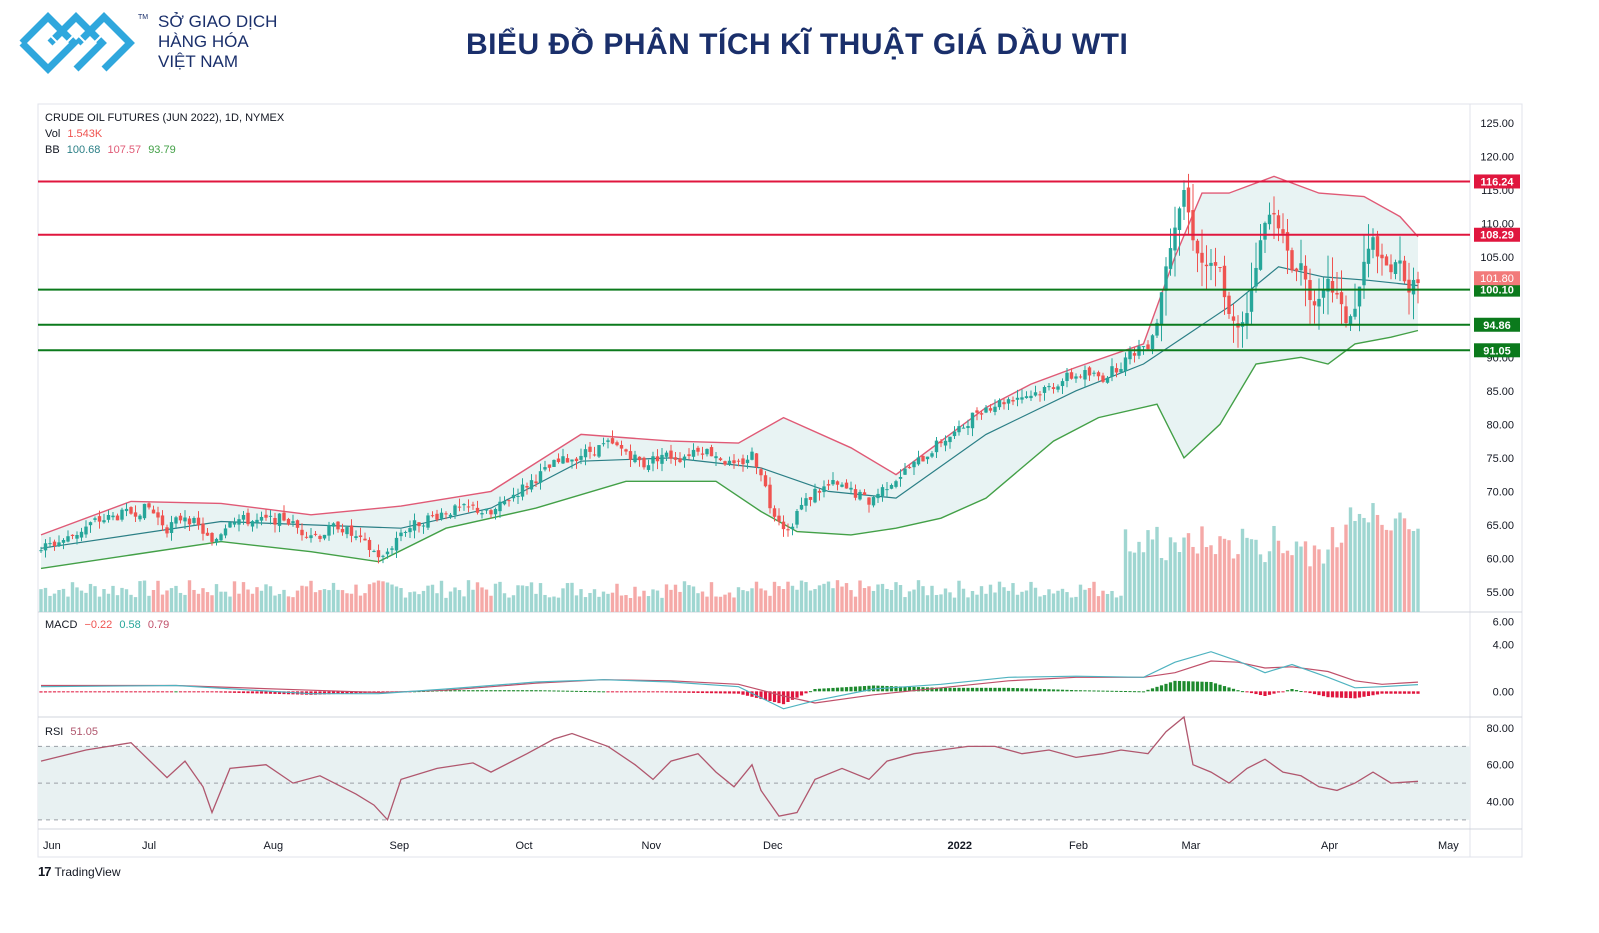 The image size is (1599, 933). Describe the element at coordinates (960, 846) in the screenshot. I see `x-axis-label: 2022` at that location.